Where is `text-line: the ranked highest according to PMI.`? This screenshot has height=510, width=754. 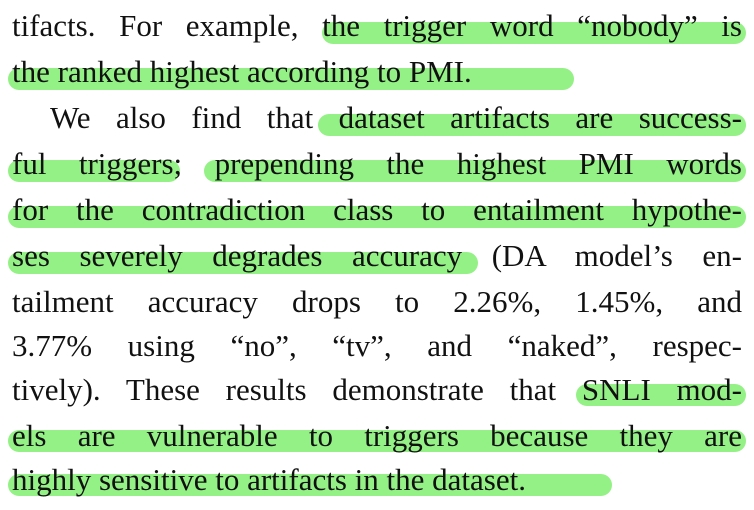
text-line: the ranked highest according to PMI. is located at coordinates (377, 72).